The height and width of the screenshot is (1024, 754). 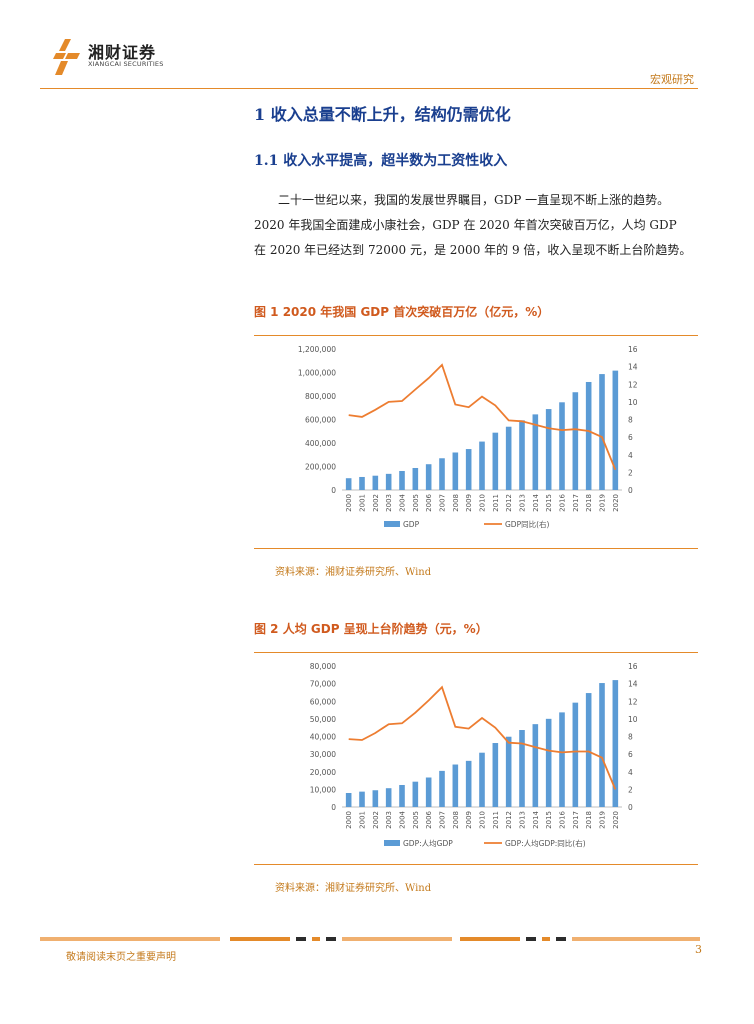 I want to click on section-tag: 宏观研究, so click(x=672, y=79).